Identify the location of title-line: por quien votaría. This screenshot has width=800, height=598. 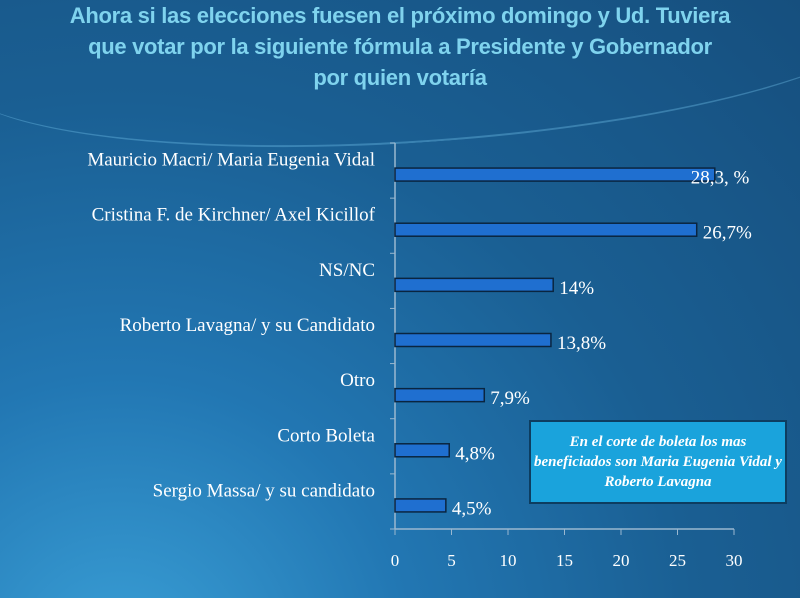
(400, 77).